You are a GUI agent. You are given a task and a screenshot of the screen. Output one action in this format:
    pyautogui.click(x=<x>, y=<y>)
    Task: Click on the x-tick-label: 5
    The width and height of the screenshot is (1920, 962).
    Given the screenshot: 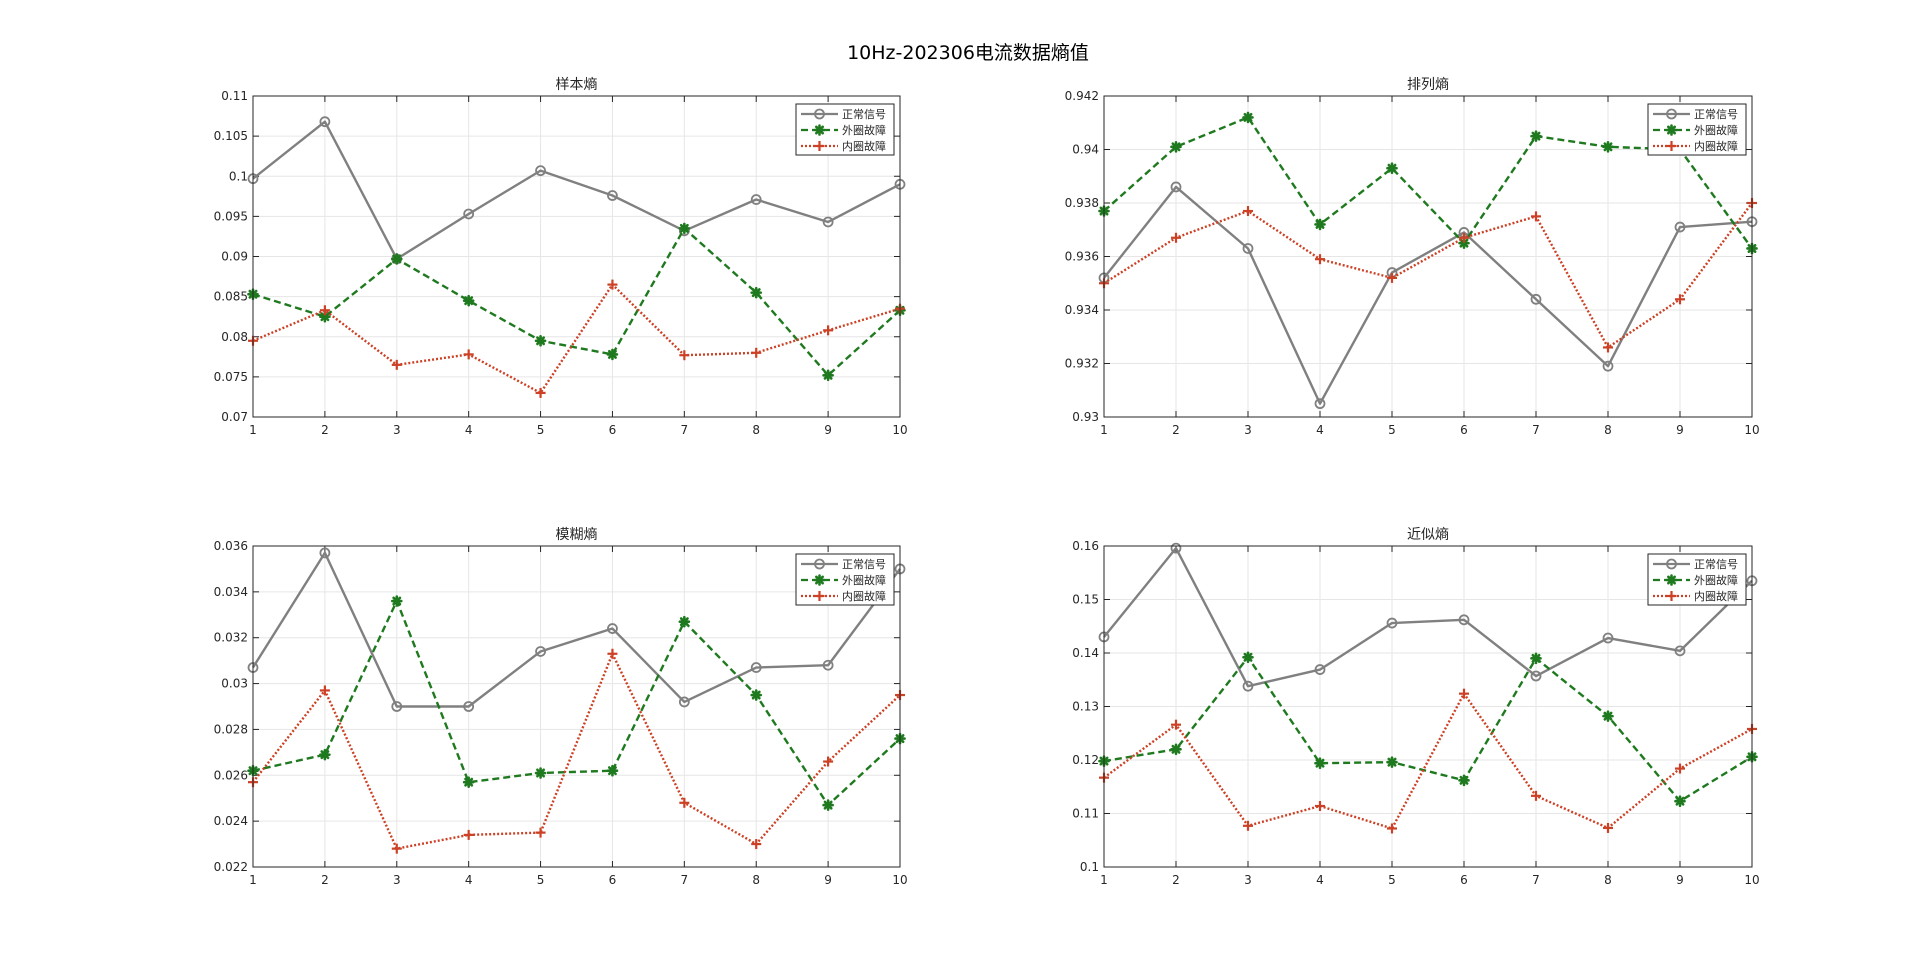 What is the action you would take?
    pyautogui.click(x=541, y=880)
    